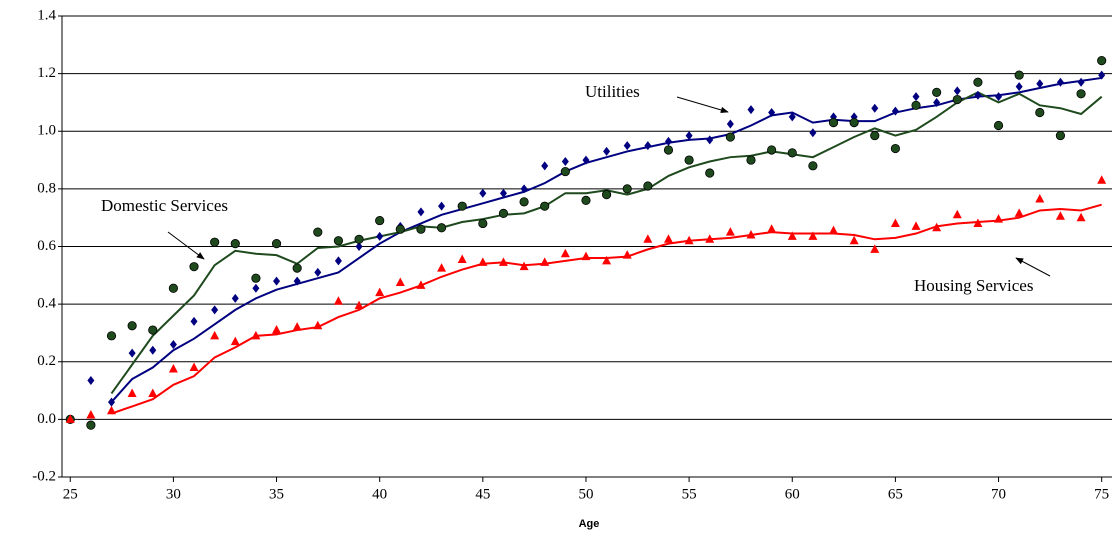  What do you see at coordinates (612, 91) in the screenshot?
I see `annotation: Utilities` at bounding box center [612, 91].